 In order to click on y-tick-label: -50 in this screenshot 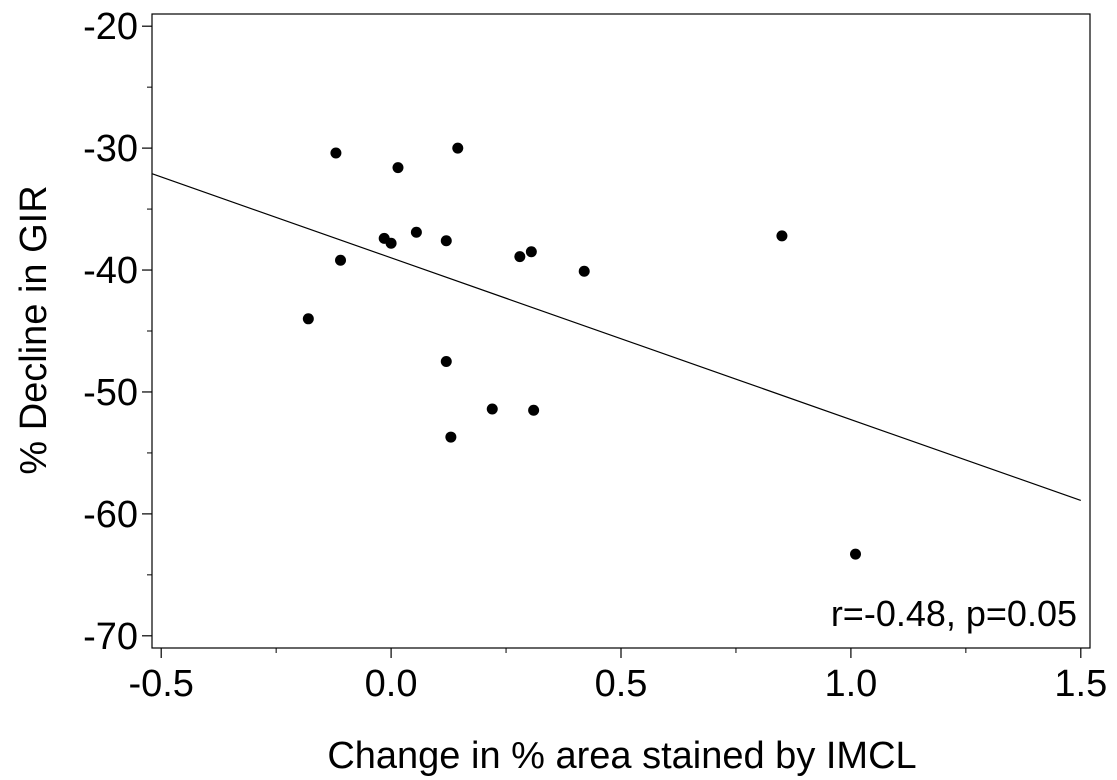, I will do `click(110, 393)`.